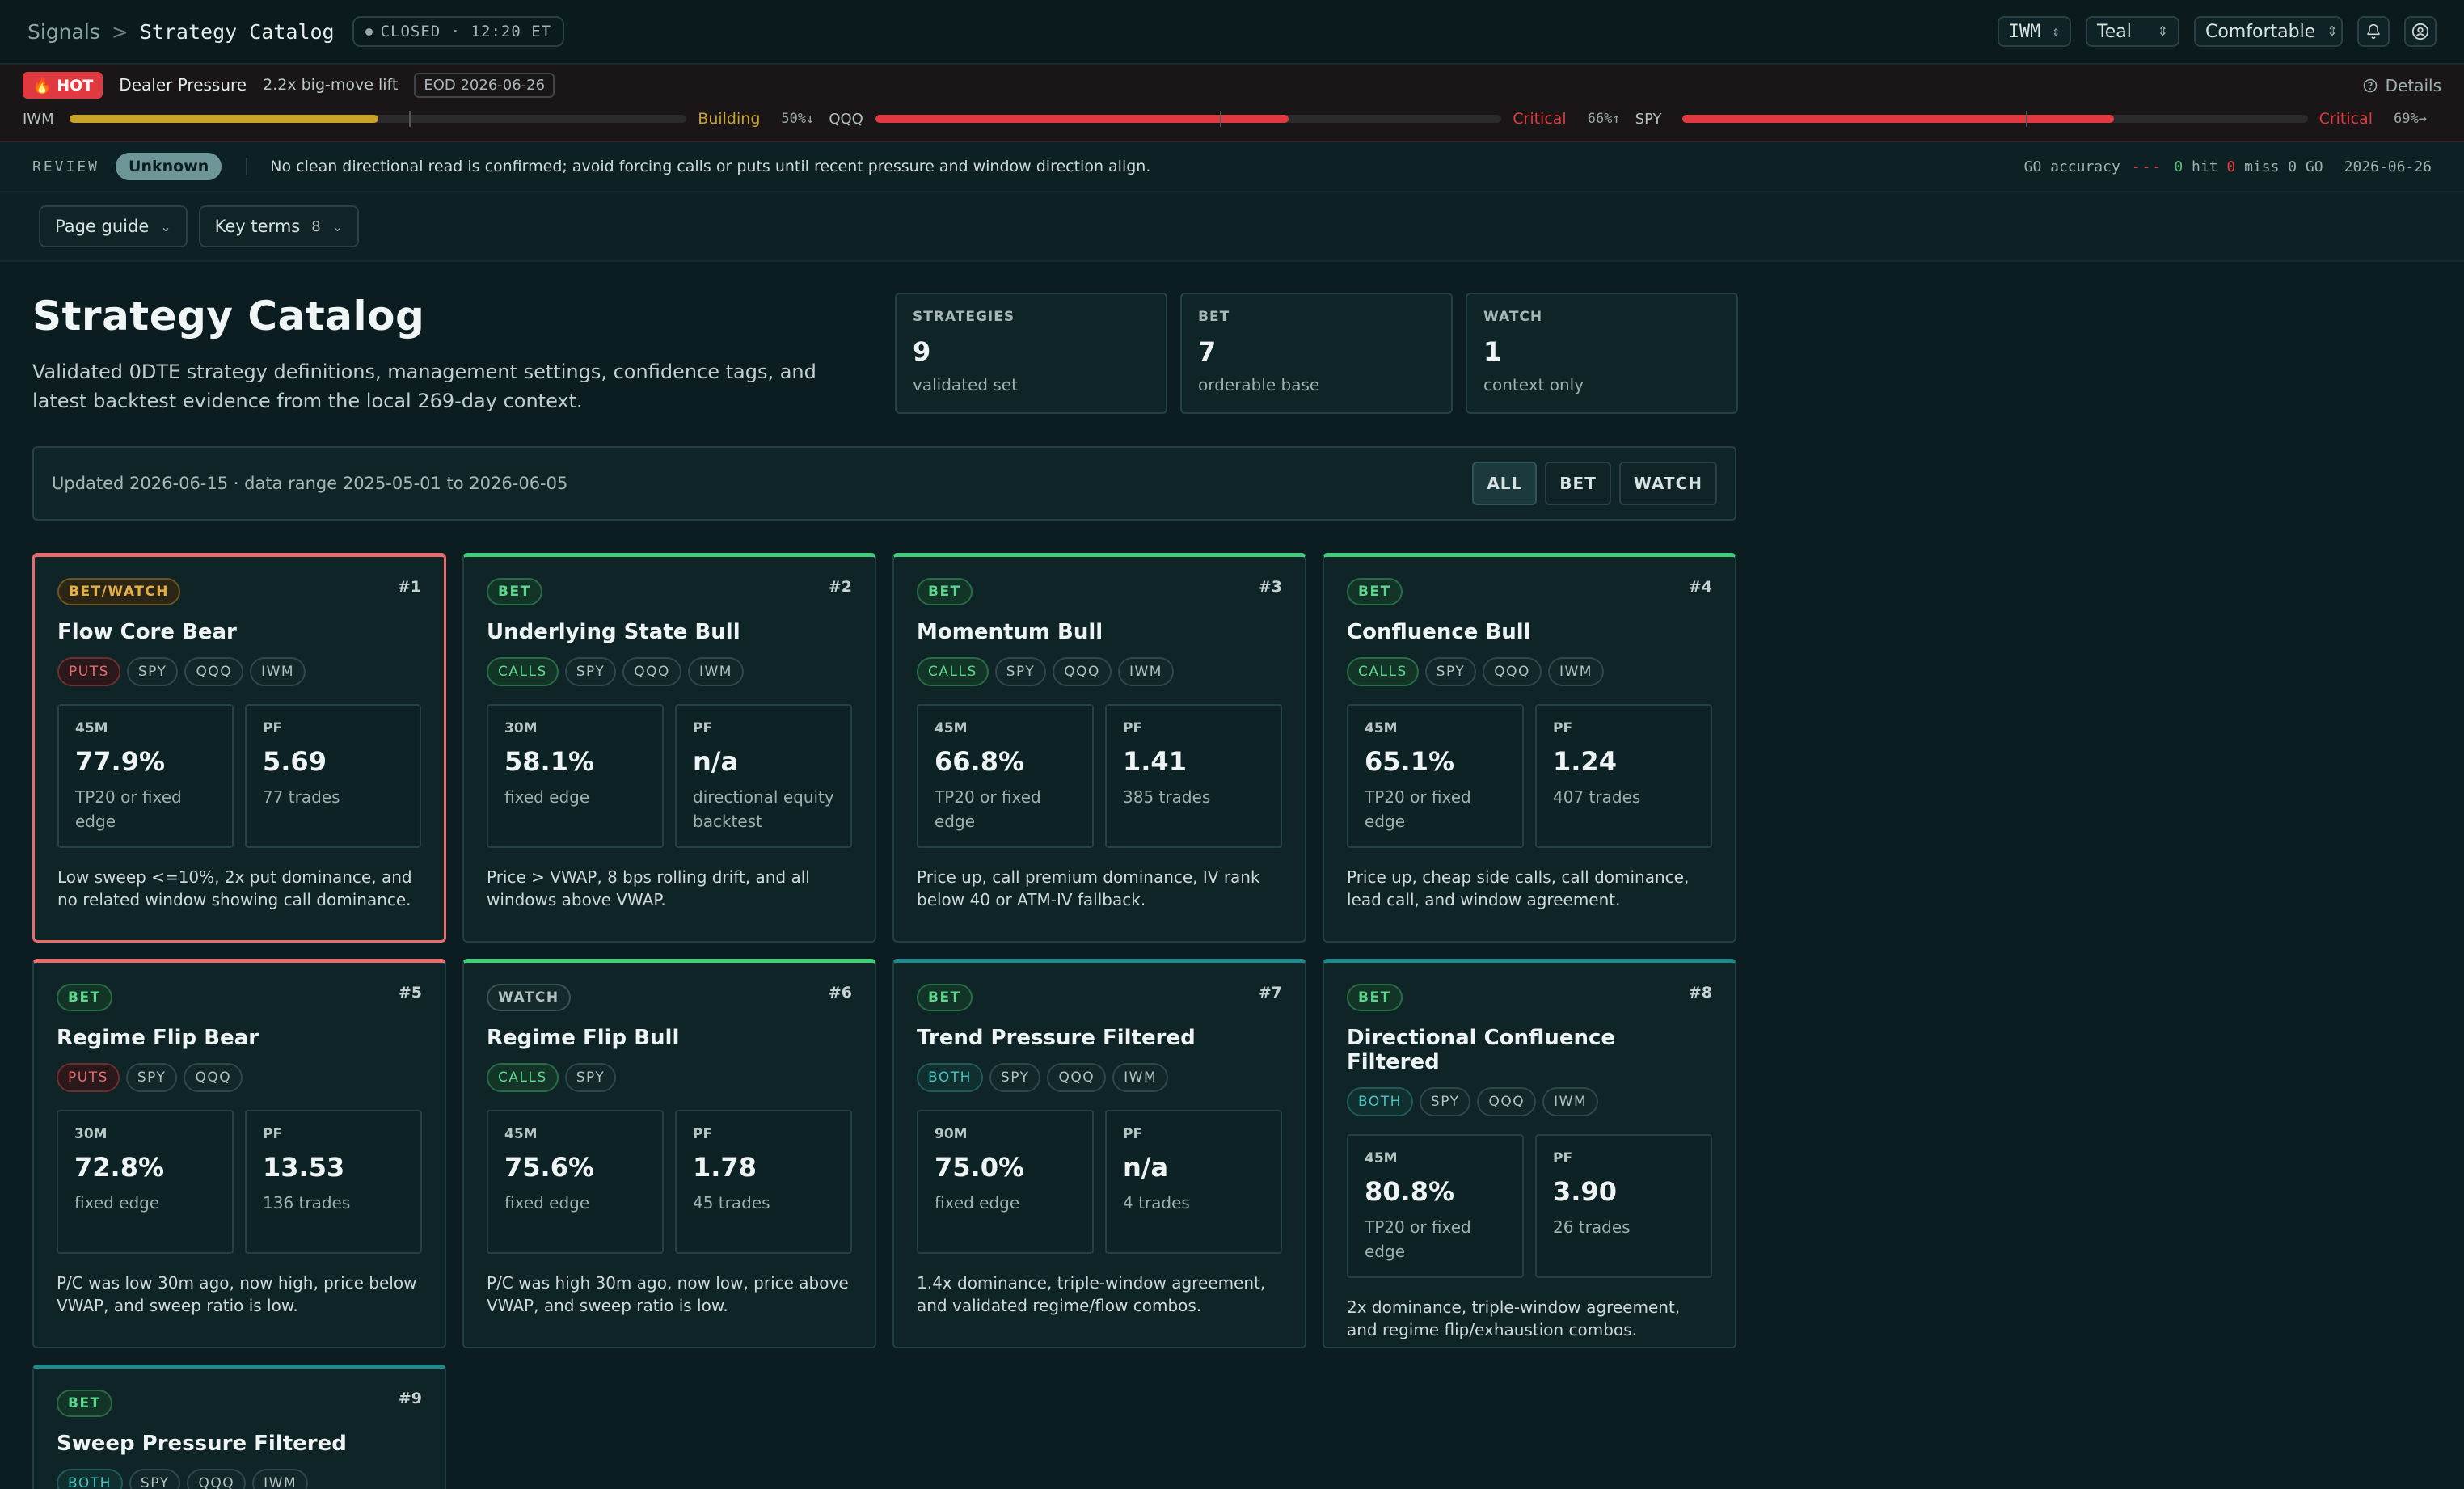 The height and width of the screenshot is (1489, 2464). I want to click on strategy-title: Regime Flip Bull, so click(584, 1038).